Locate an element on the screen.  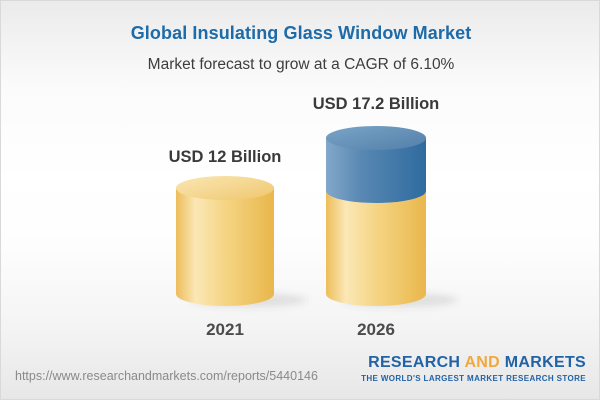
logo-word-and: AND is located at coordinates (482, 362).